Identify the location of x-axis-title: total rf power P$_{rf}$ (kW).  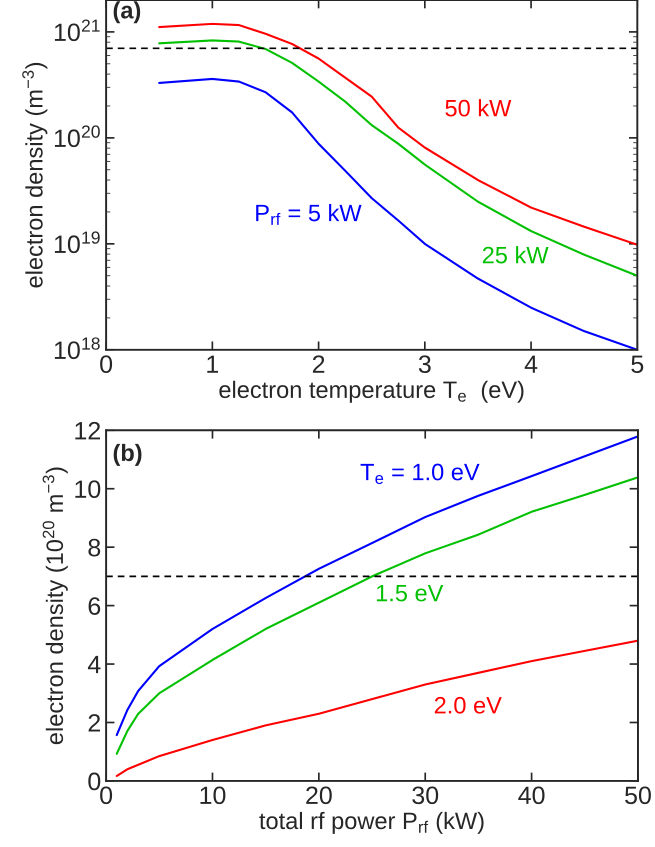
(371, 823).